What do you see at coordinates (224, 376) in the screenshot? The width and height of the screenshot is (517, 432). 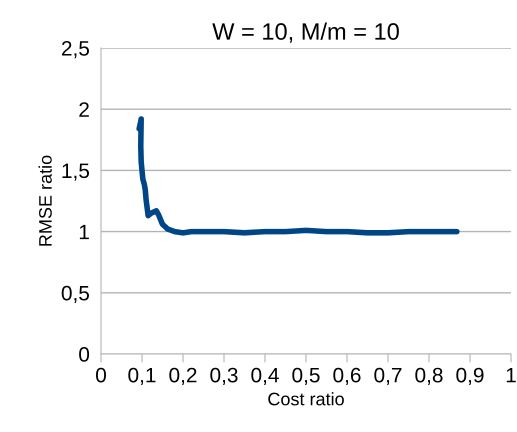 I see `x-tick-label: 0,3` at bounding box center [224, 376].